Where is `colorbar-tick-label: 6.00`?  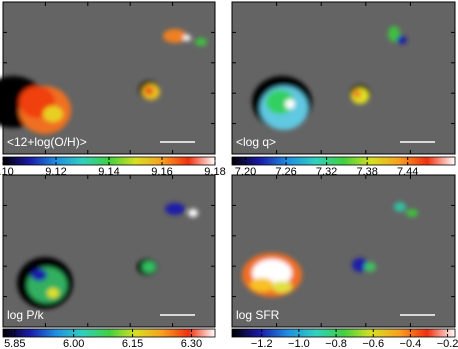
colorbar-tick-label: 6.00 is located at coordinates (73, 343).